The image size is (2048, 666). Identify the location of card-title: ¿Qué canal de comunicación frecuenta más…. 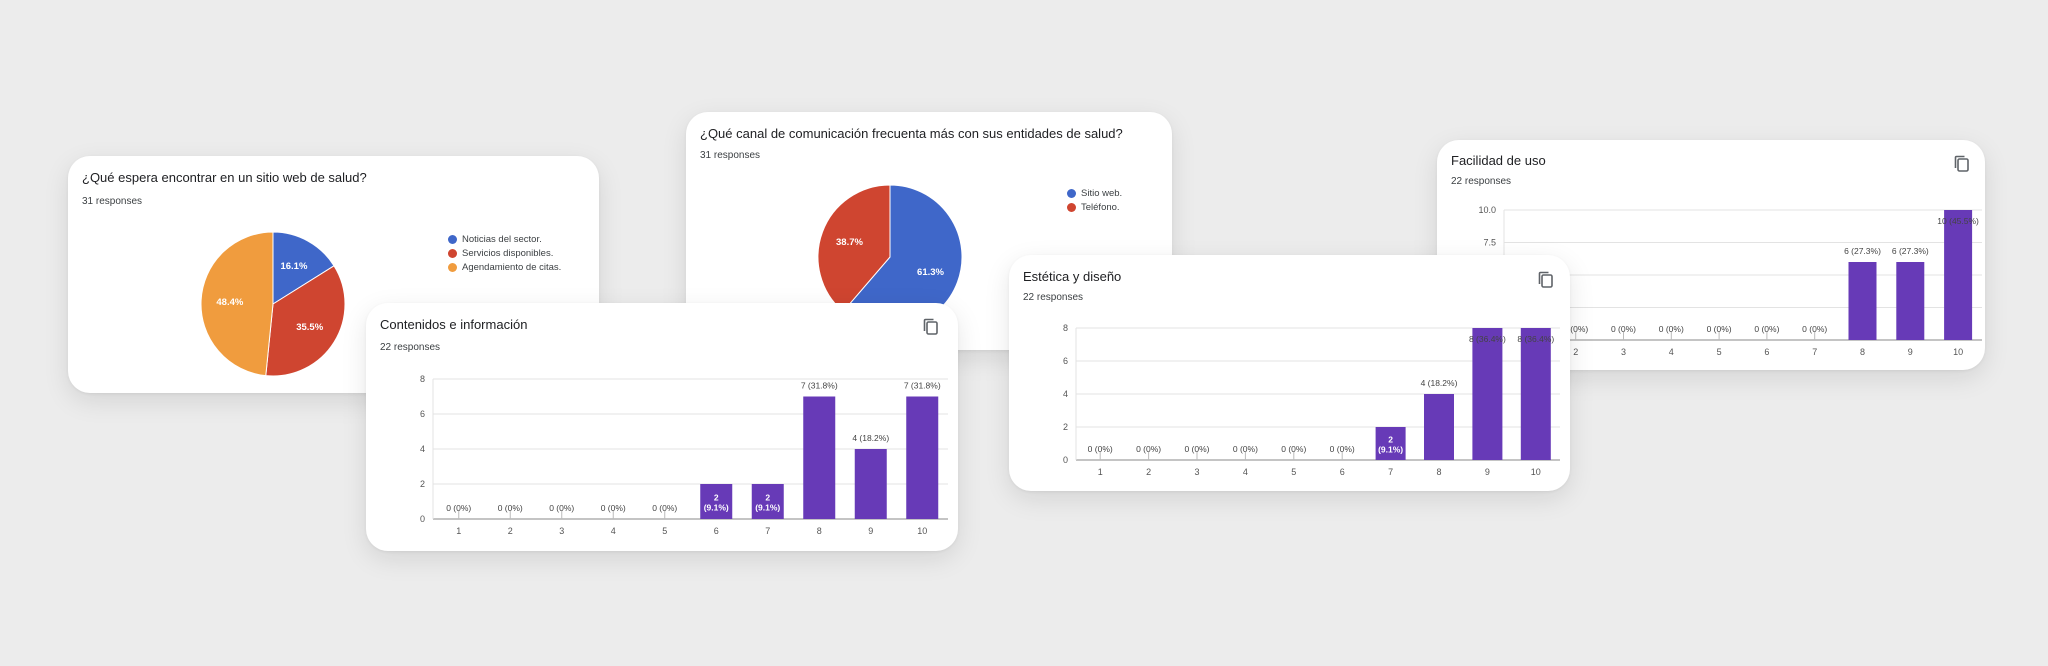
(911, 133).